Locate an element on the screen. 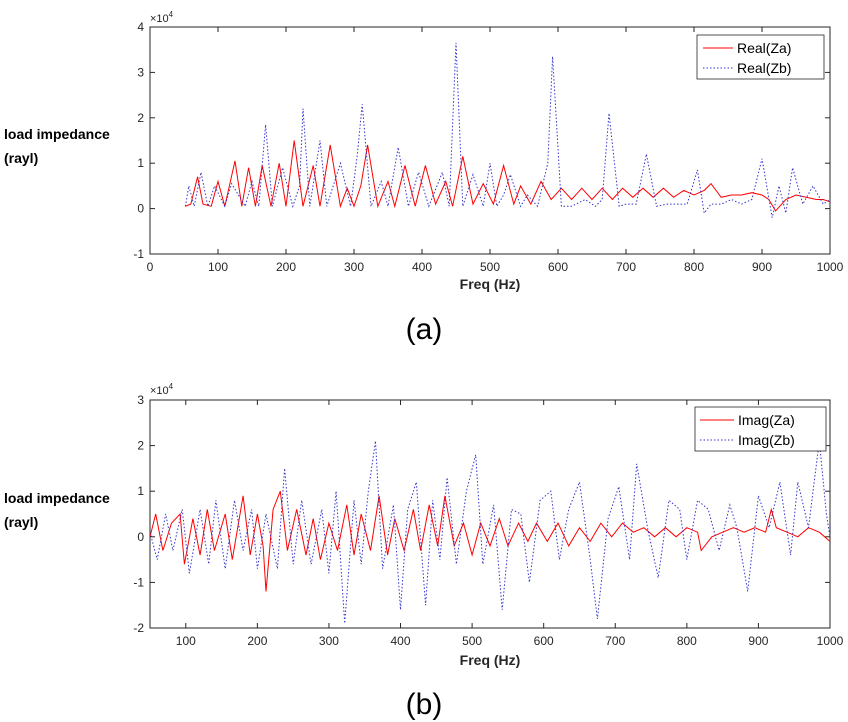 This screenshot has height=722, width=848. x-axis-label-b: Freq (Hz) is located at coordinates (490, 660).